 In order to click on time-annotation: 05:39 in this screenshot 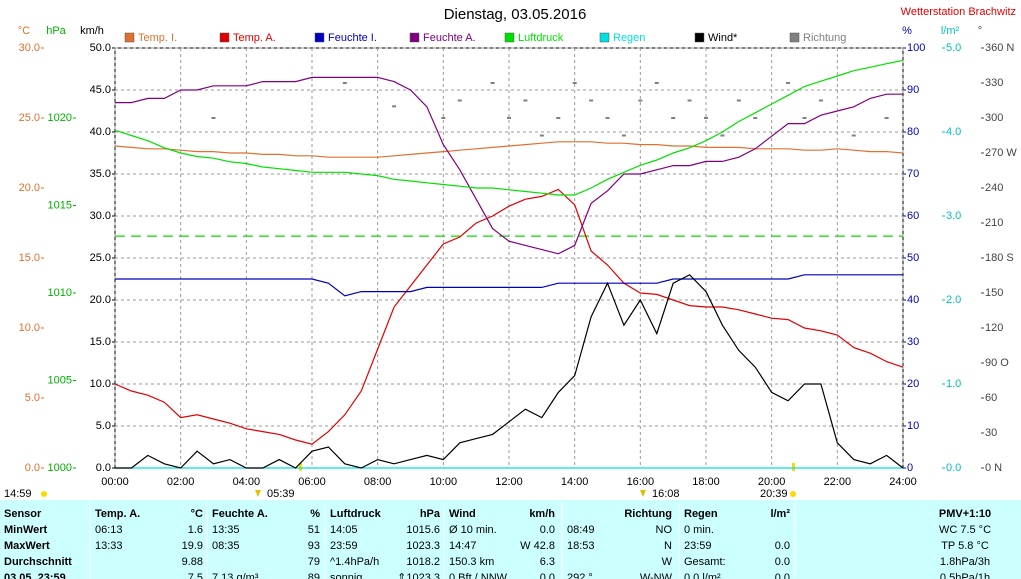, I will do `click(281, 494)`.